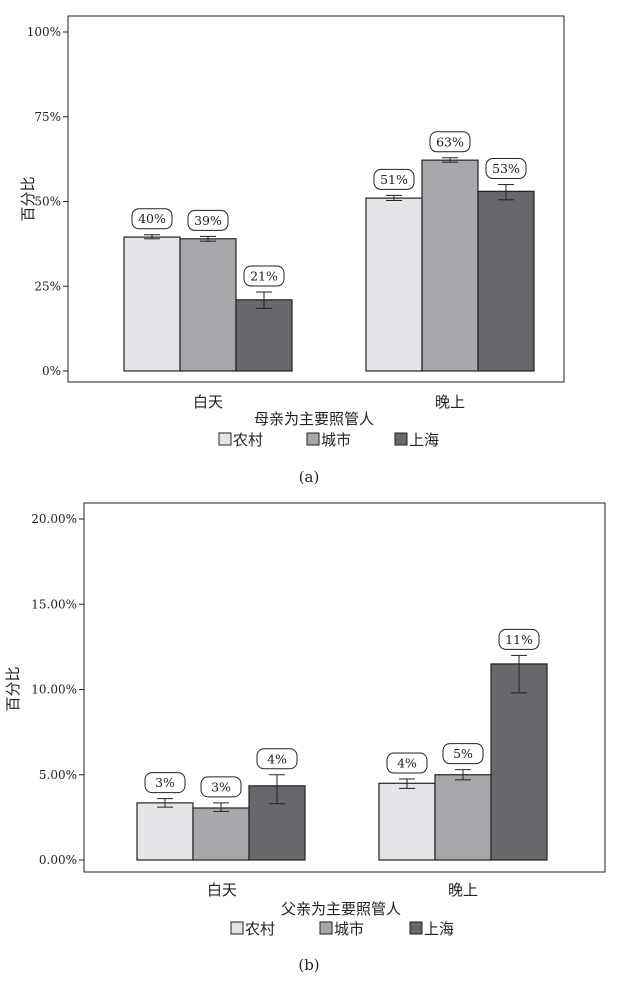 This screenshot has height=987, width=618. What do you see at coordinates (47, 202) in the screenshot?
I see `y-tick-label: 50%` at bounding box center [47, 202].